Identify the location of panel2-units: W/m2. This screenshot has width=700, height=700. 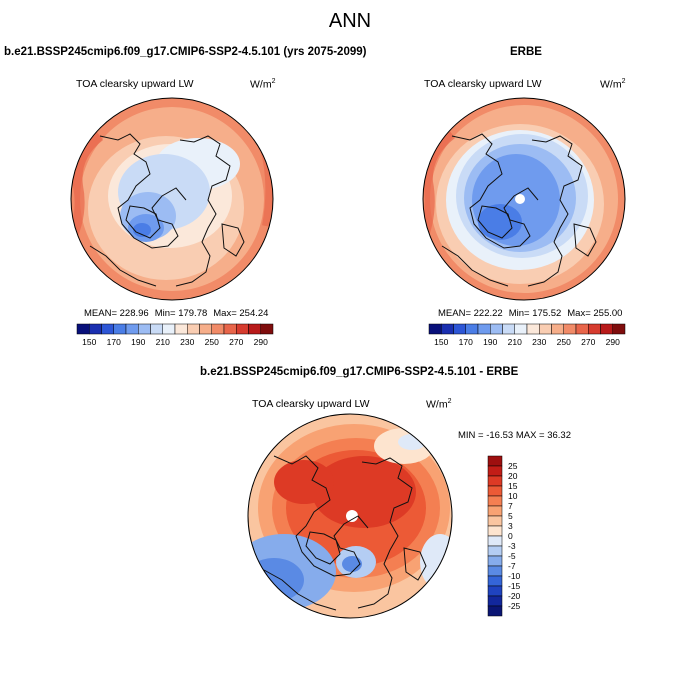
(613, 84).